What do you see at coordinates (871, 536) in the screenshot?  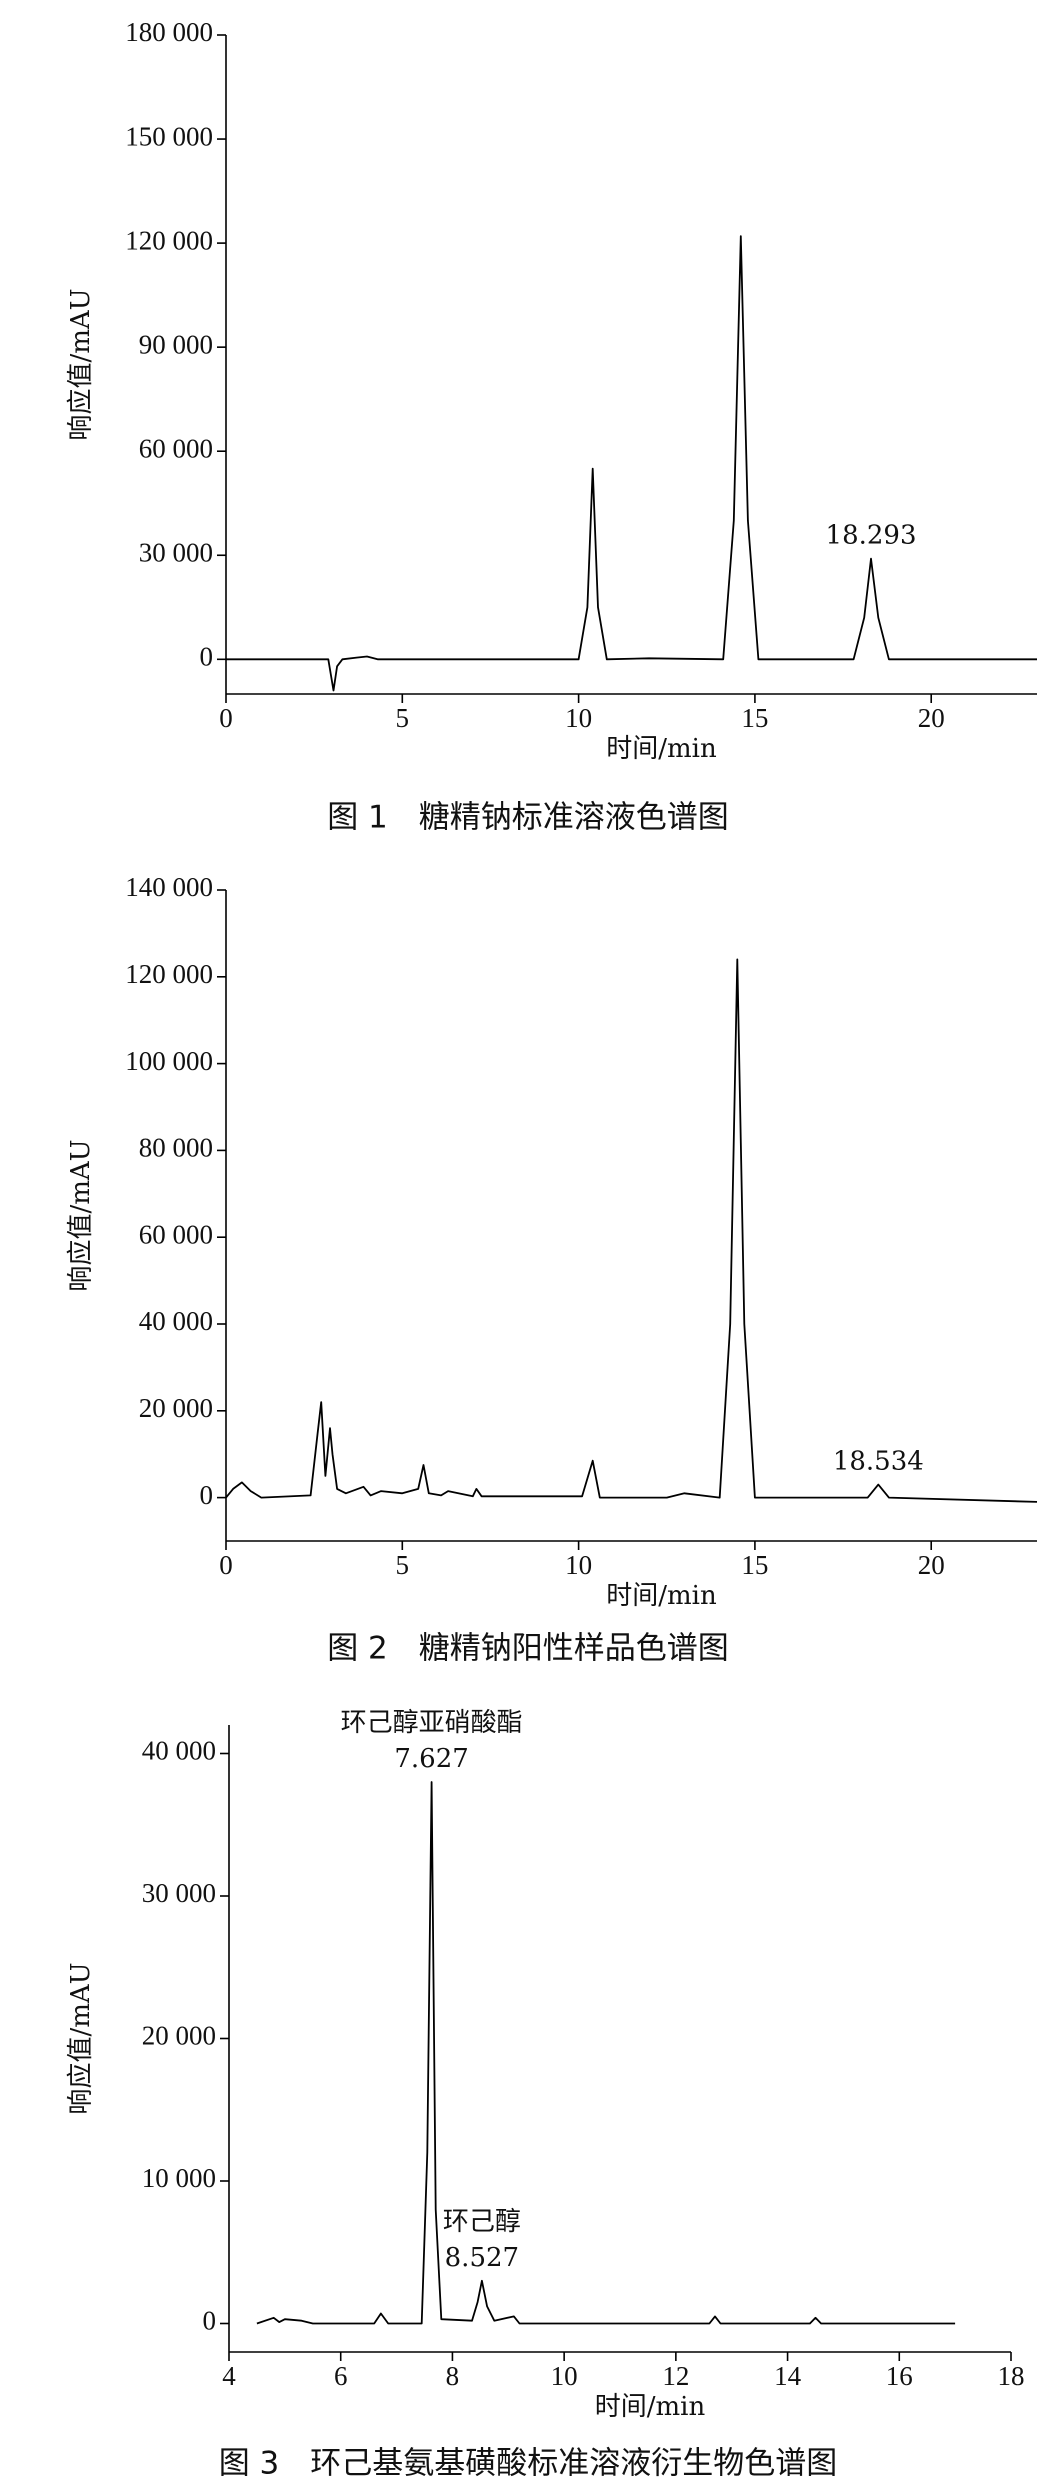 I see `peak-annotation: 18.293` at bounding box center [871, 536].